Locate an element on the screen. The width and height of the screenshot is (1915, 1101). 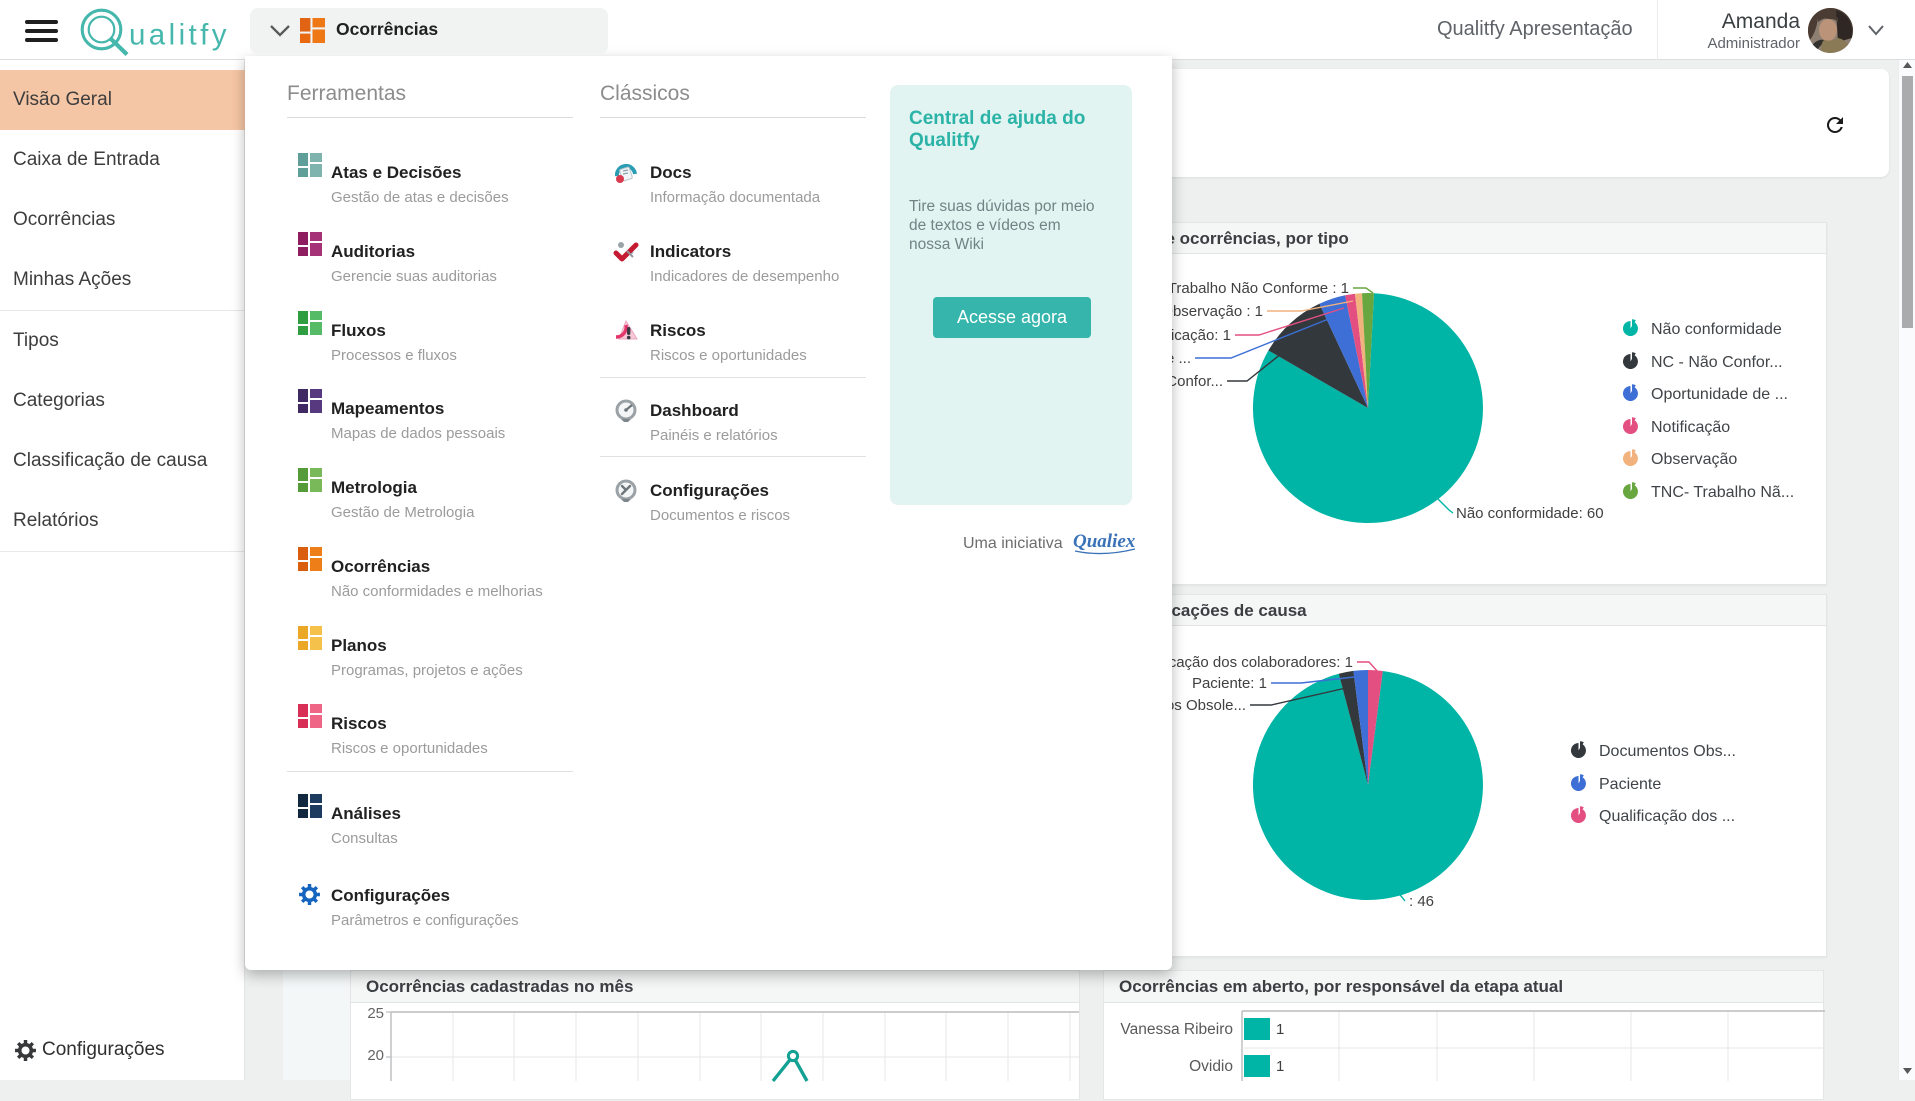
svg-text: Não conformidade is located at coordinates (1716, 329).